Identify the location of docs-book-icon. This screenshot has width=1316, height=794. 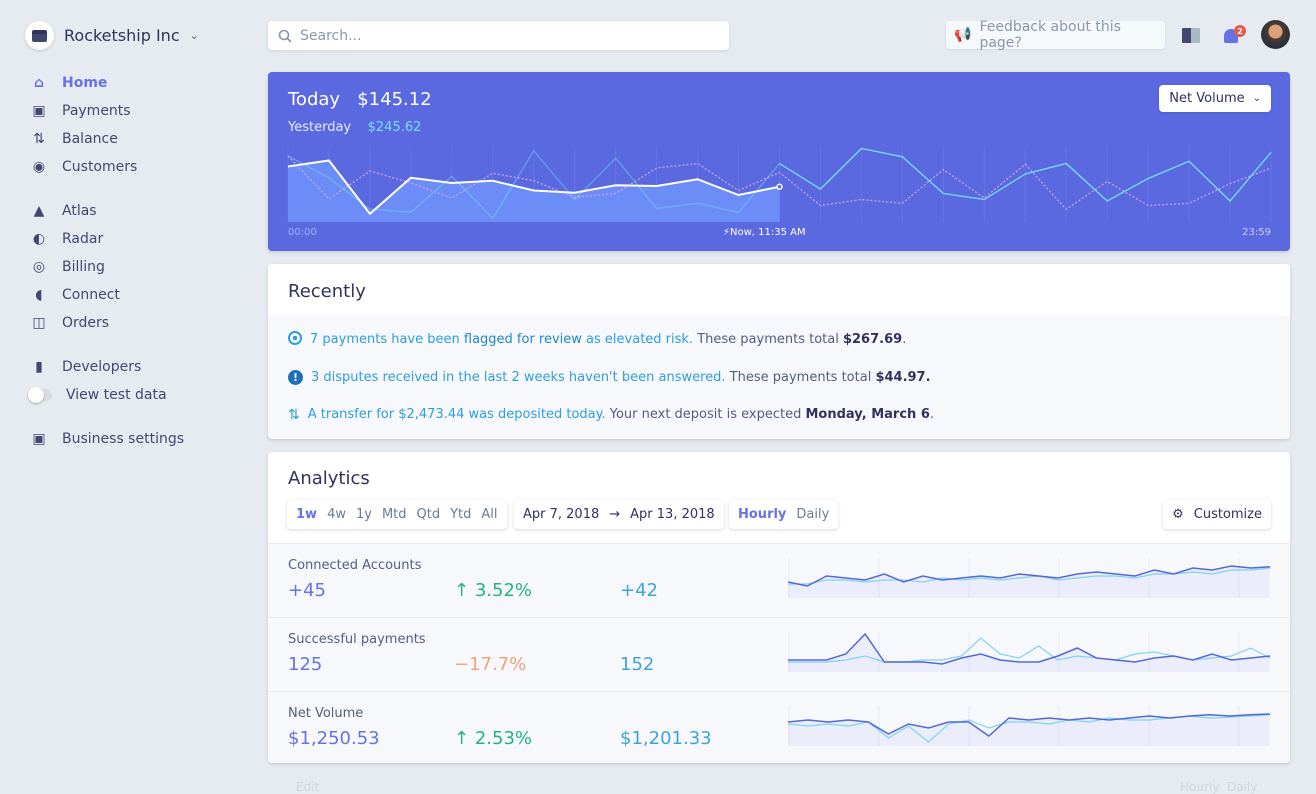
(1191, 35).